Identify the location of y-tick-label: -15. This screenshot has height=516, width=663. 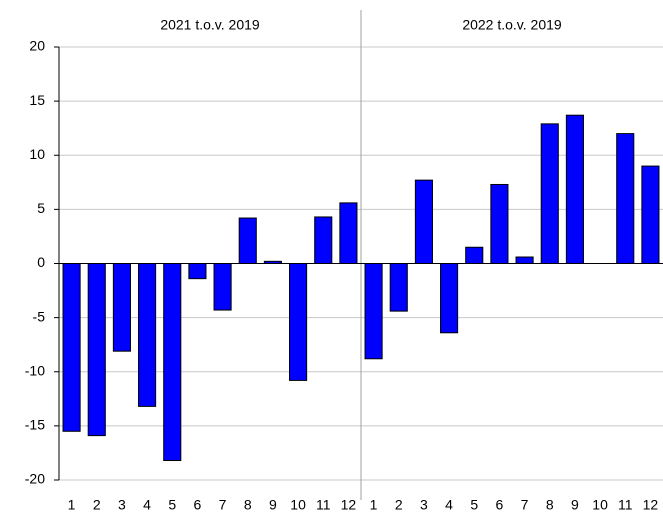
(35, 425).